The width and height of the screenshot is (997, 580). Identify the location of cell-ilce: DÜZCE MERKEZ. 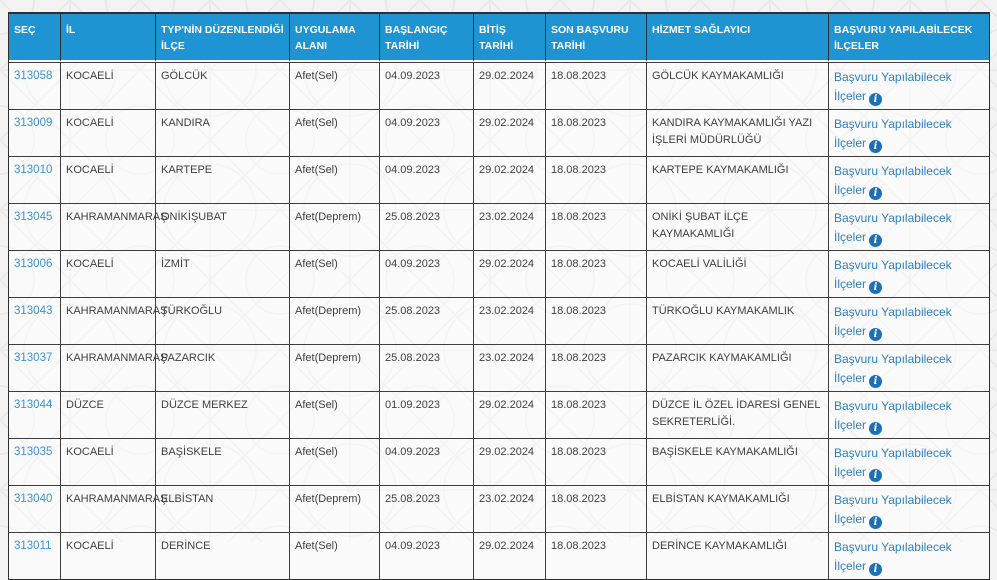
(223, 415).